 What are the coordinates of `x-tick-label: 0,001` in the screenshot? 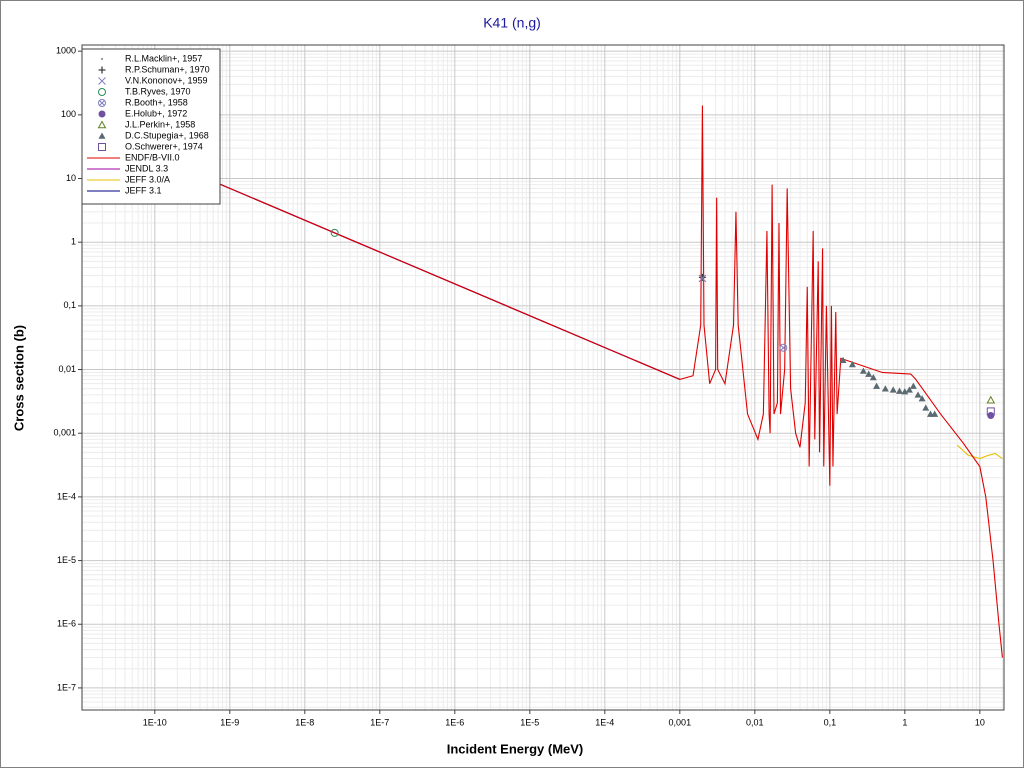 It's located at (680, 722).